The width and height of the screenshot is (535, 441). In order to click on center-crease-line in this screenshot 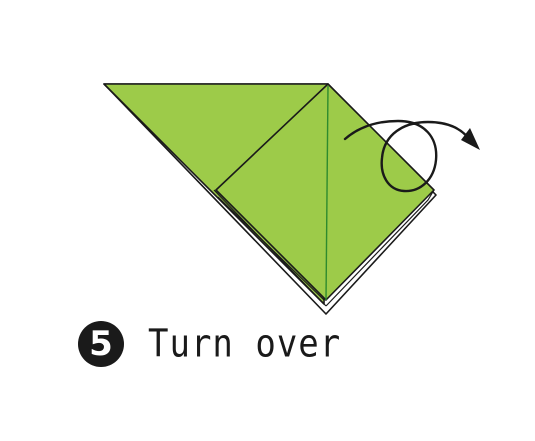, I will do `click(327, 193)`.